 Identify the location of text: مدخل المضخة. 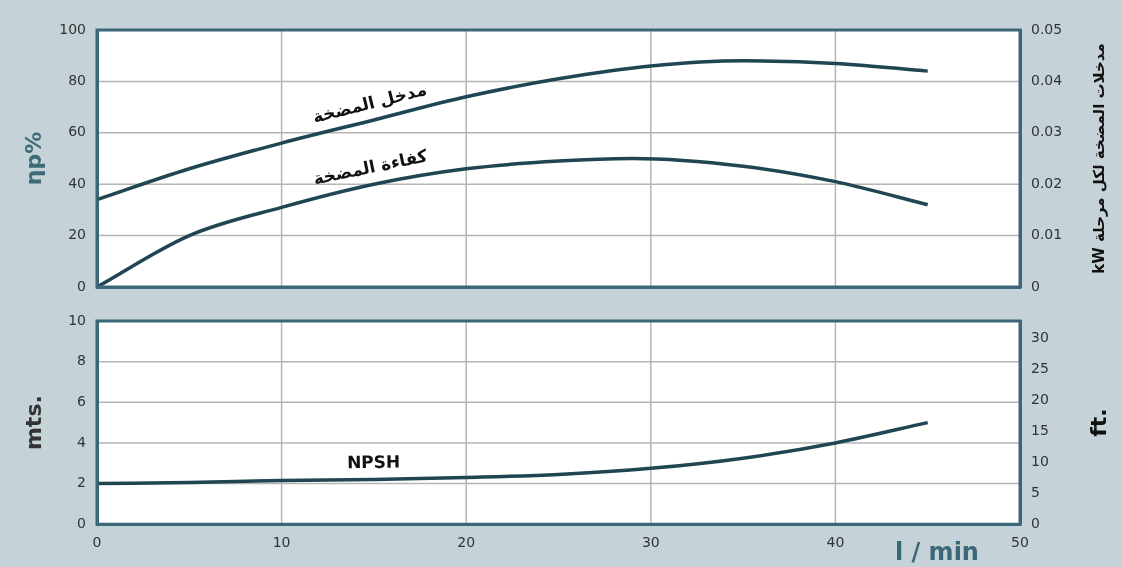
(369, 103).